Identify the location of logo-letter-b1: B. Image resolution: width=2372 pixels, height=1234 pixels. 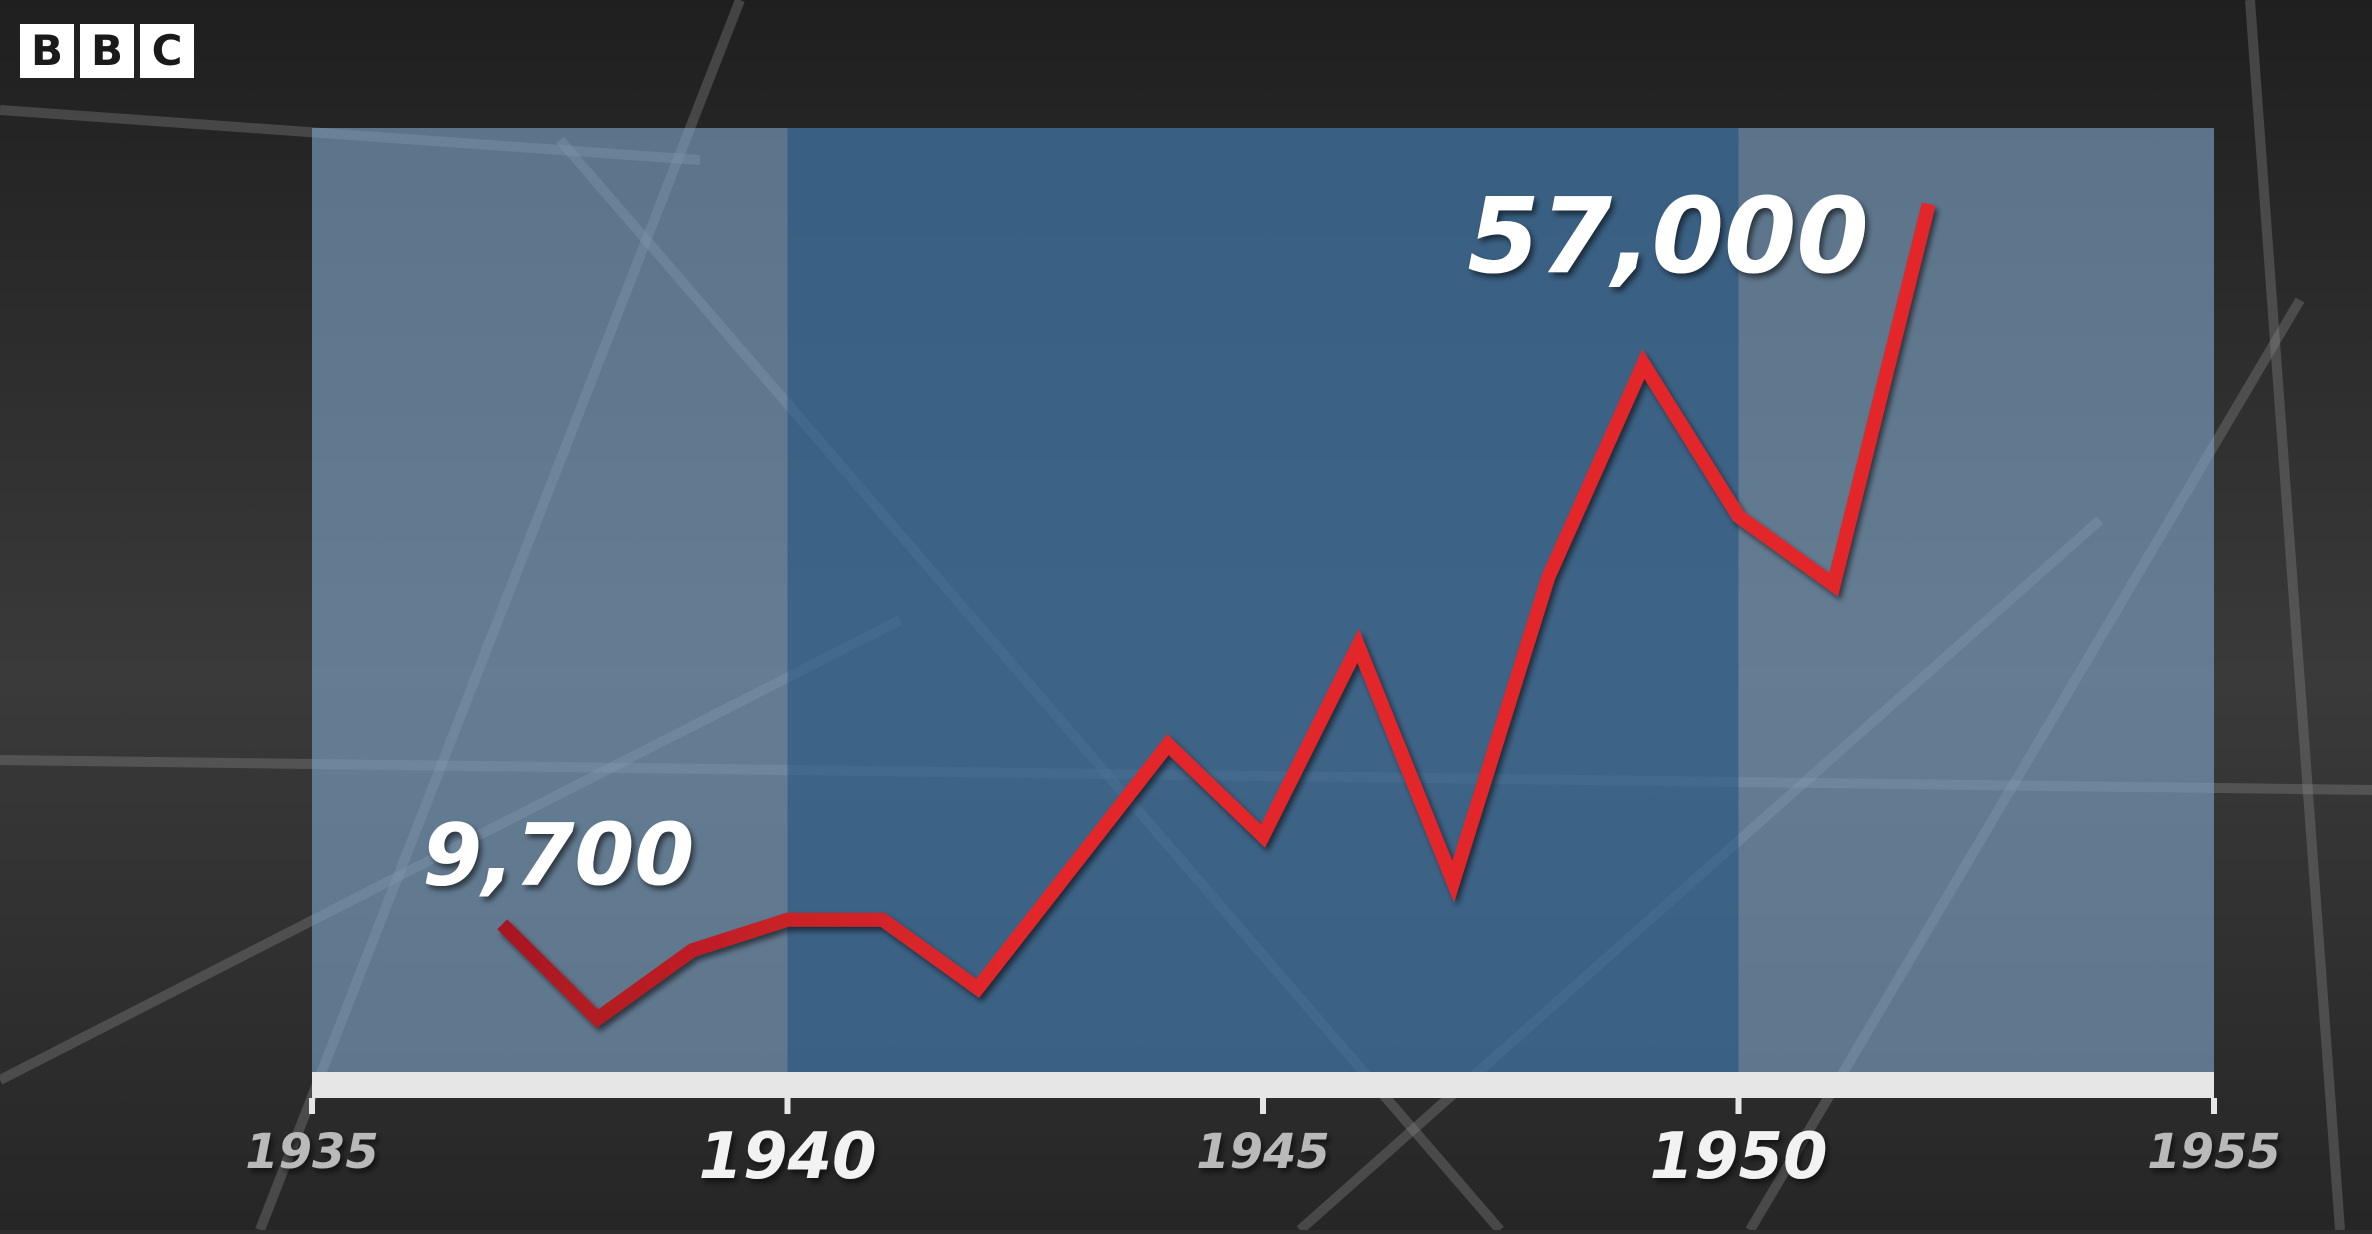
(47, 51).